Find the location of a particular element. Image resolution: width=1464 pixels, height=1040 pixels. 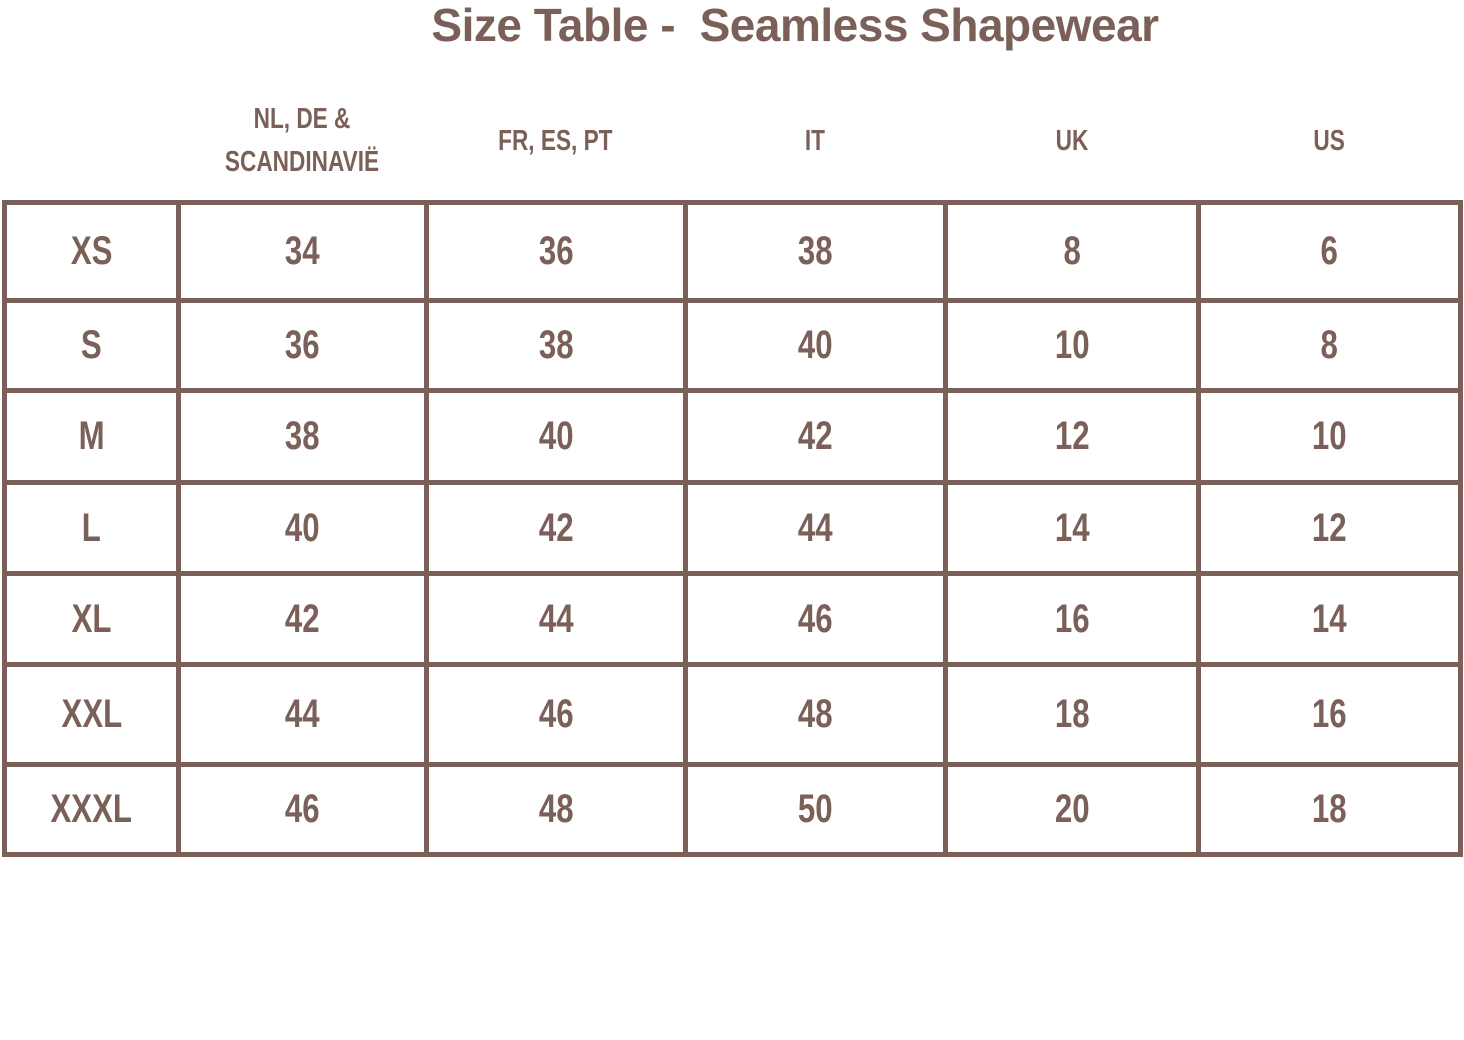

column-header: US is located at coordinates (1329, 140).